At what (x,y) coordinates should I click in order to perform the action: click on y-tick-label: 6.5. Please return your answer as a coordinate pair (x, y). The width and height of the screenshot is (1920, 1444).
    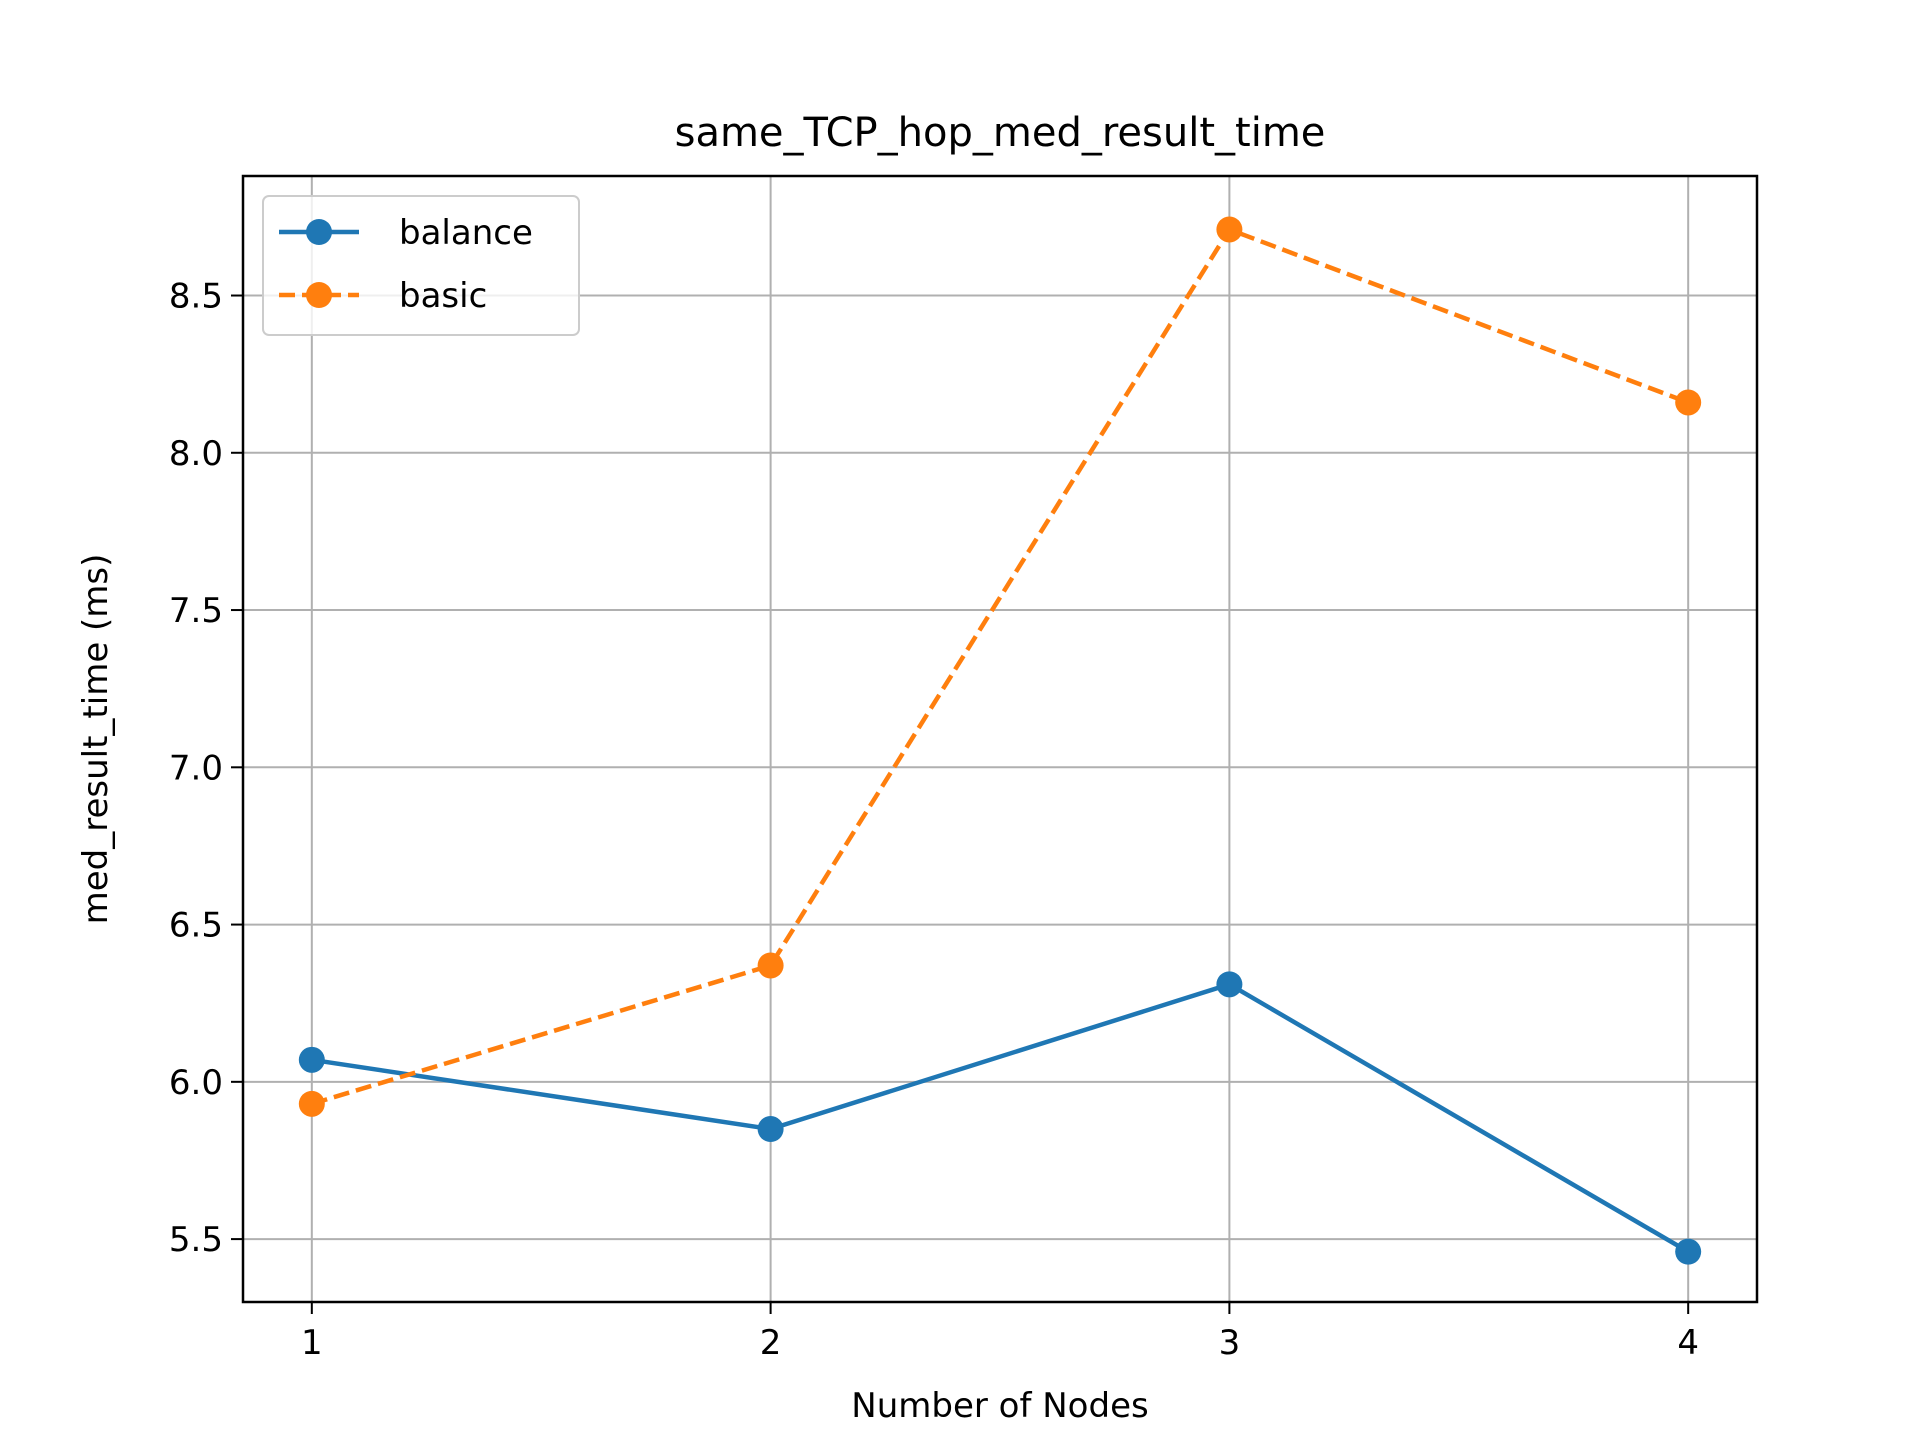
    Looking at the image, I should click on (196, 926).